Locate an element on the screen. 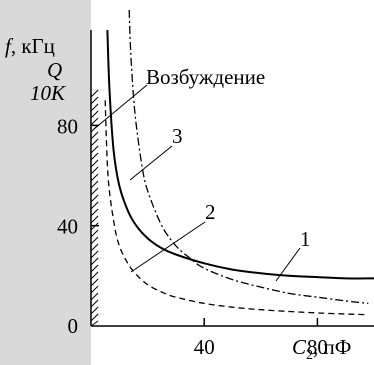  annotation-curve-2: 2 is located at coordinates (210, 212).